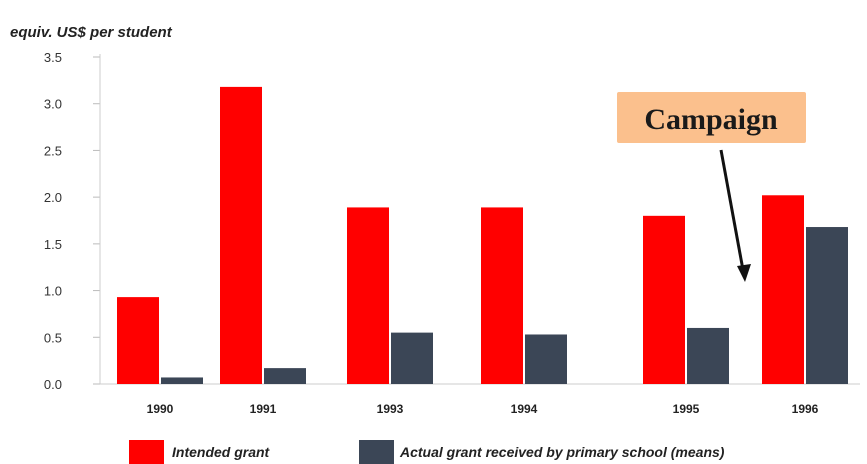  I want to click on x-tick-label: 1993, so click(390, 409).